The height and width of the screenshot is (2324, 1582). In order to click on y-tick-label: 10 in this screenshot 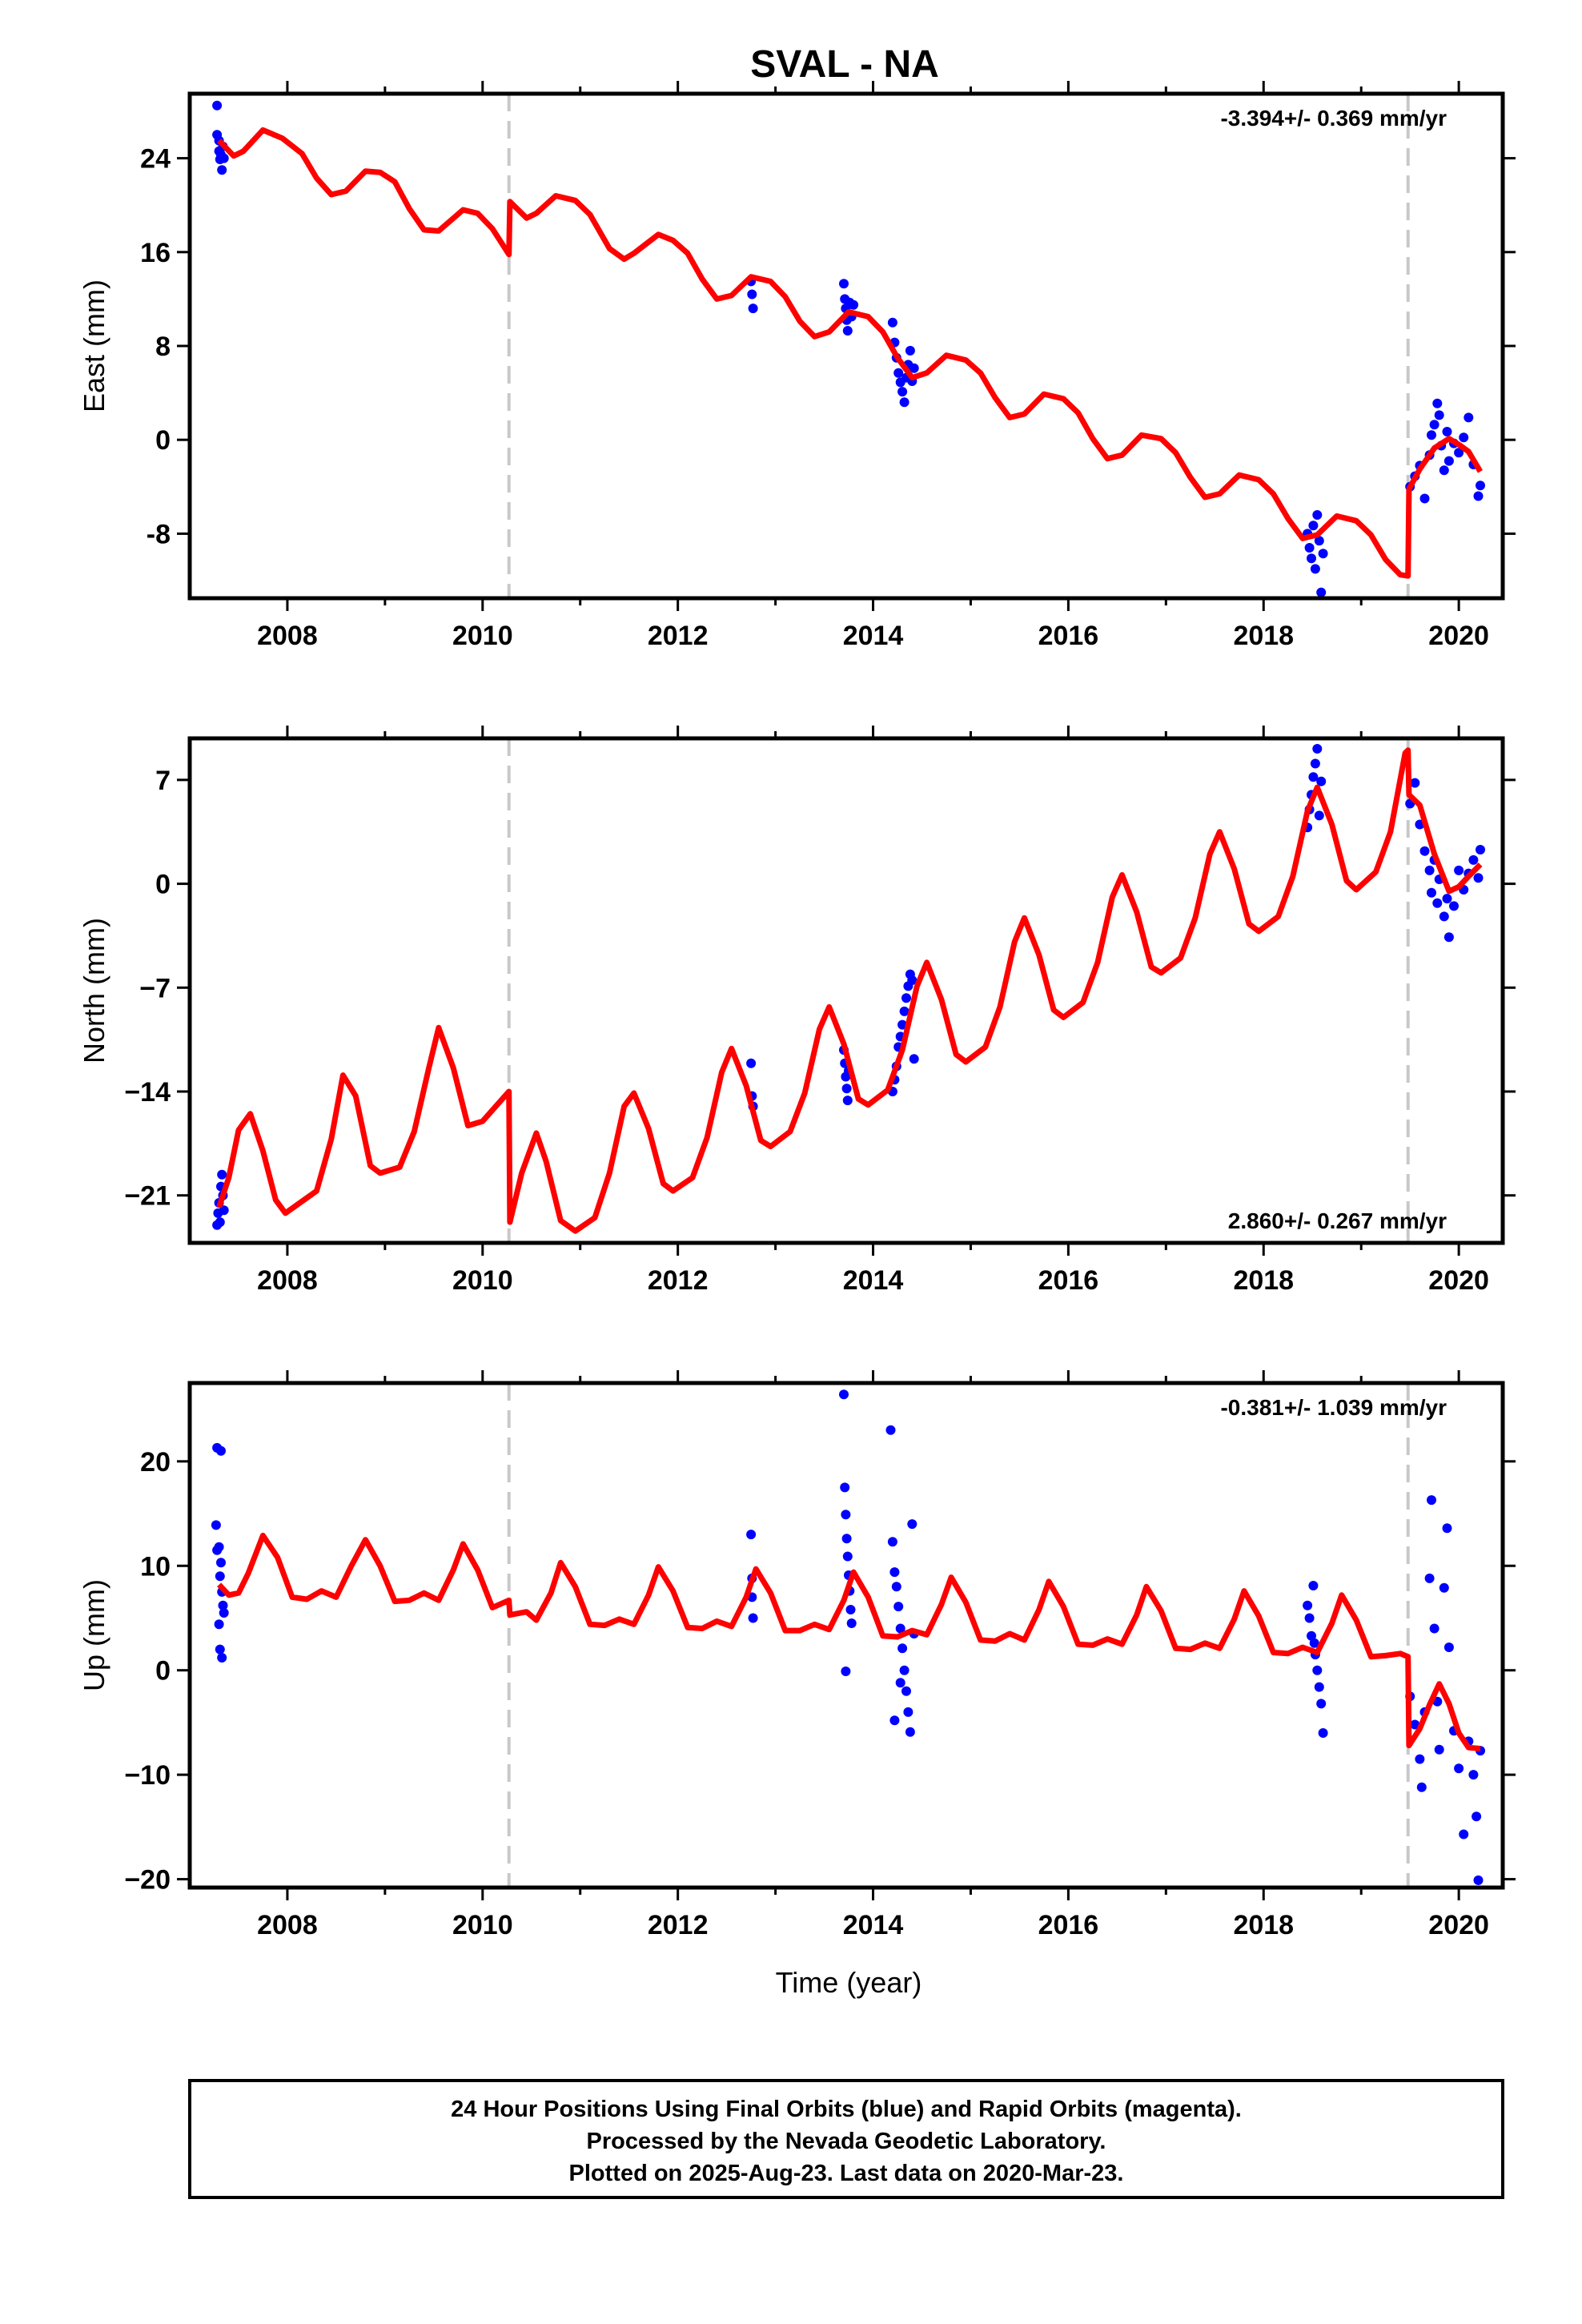, I will do `click(155, 1566)`.